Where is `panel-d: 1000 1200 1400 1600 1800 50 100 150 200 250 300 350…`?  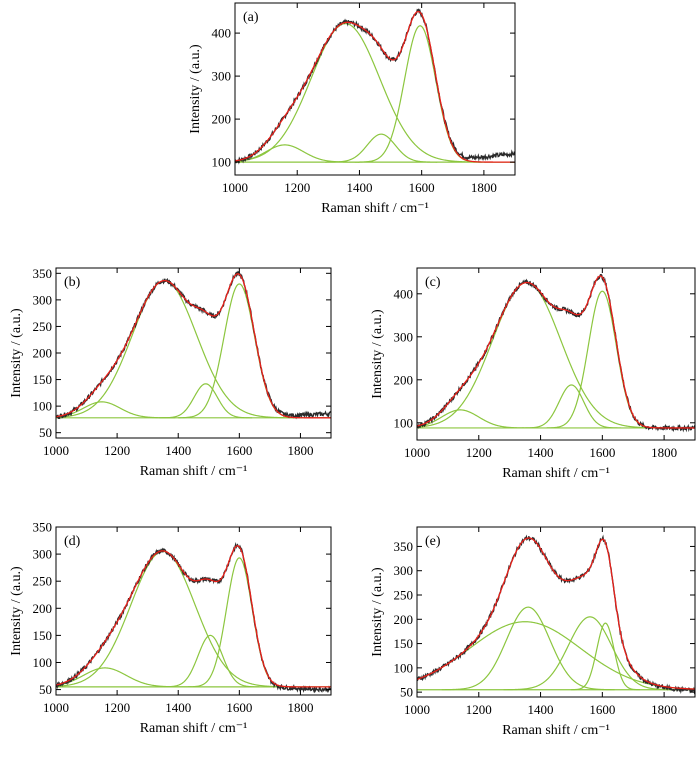 panel-d: 1000 1200 1400 1600 1800 50 100 150 200 250 300 350… is located at coordinates (170, 628).